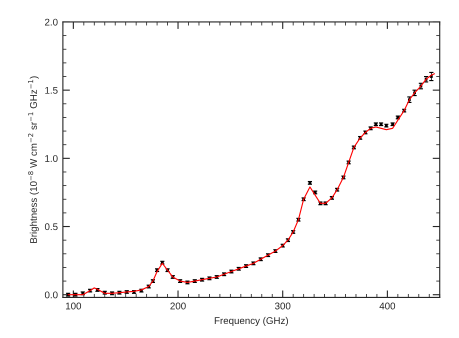 The height and width of the screenshot is (338, 459). What do you see at coordinates (251, 321) in the screenshot?
I see `x-axis-title: Frequency (GHz)` at bounding box center [251, 321].